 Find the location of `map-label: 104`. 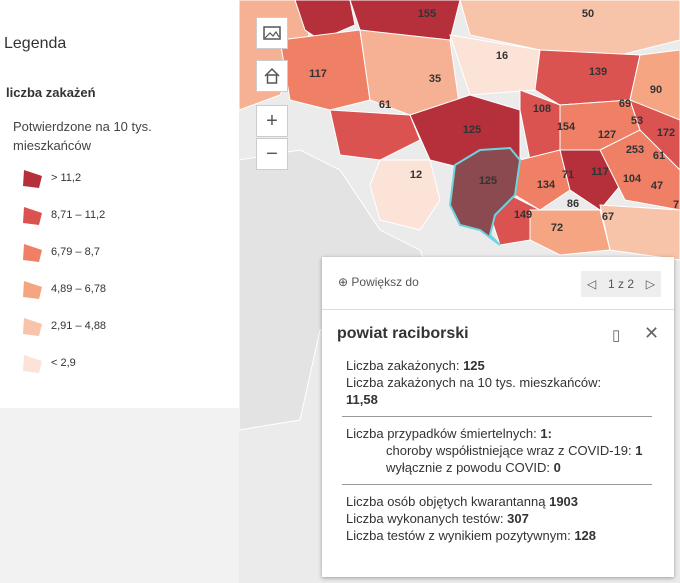

map-label: 104 is located at coordinates (632, 179).